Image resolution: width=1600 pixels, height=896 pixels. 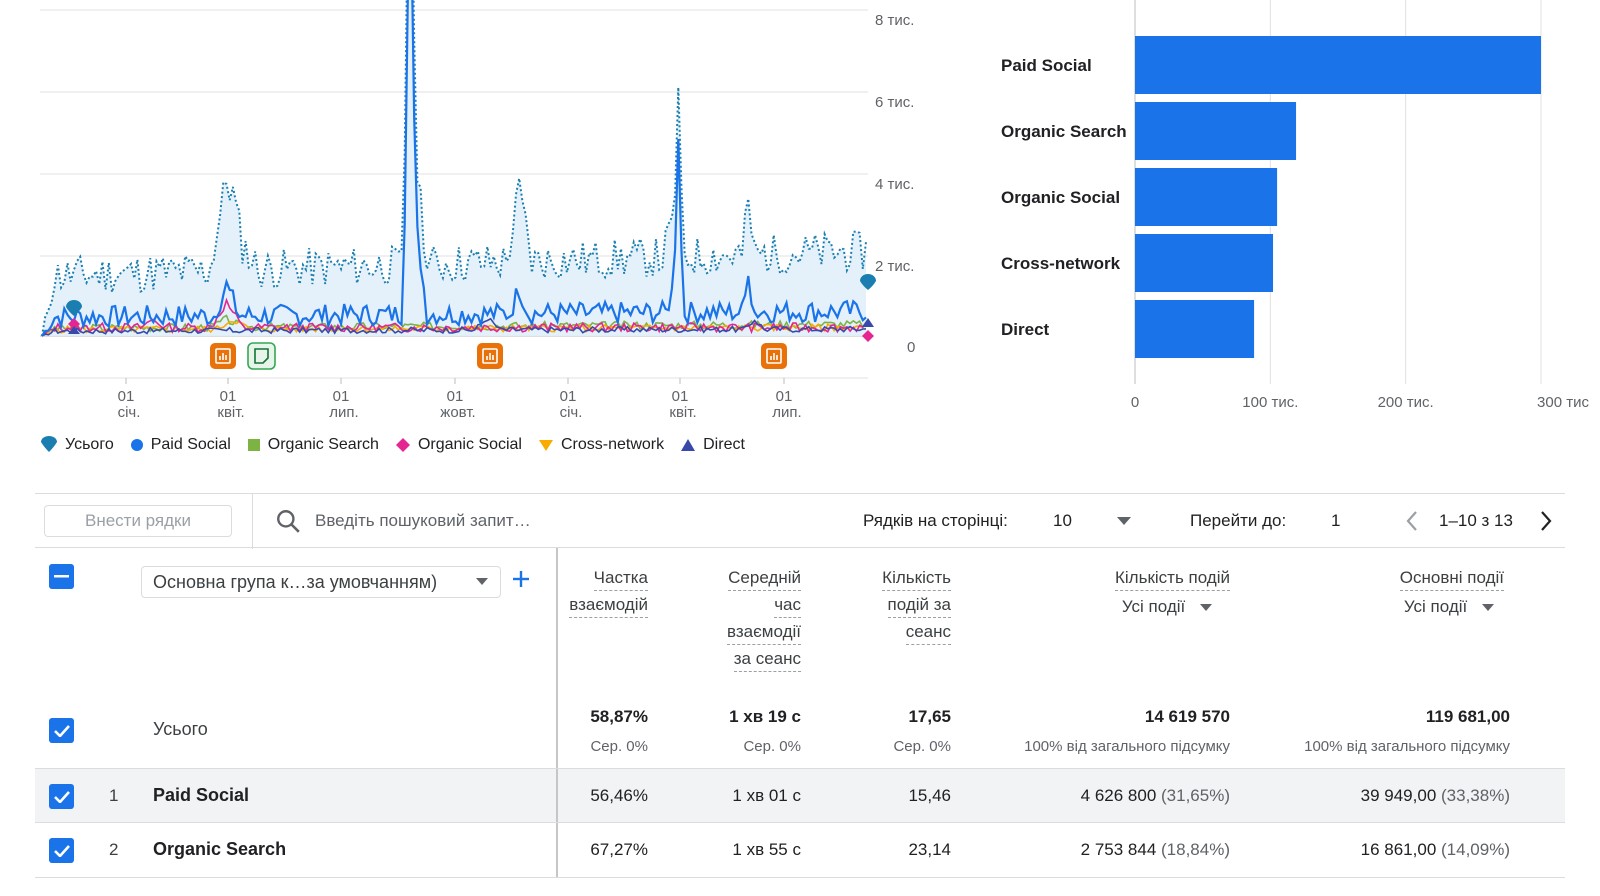 I want to click on header-text: Частка, so click(x=620, y=578).